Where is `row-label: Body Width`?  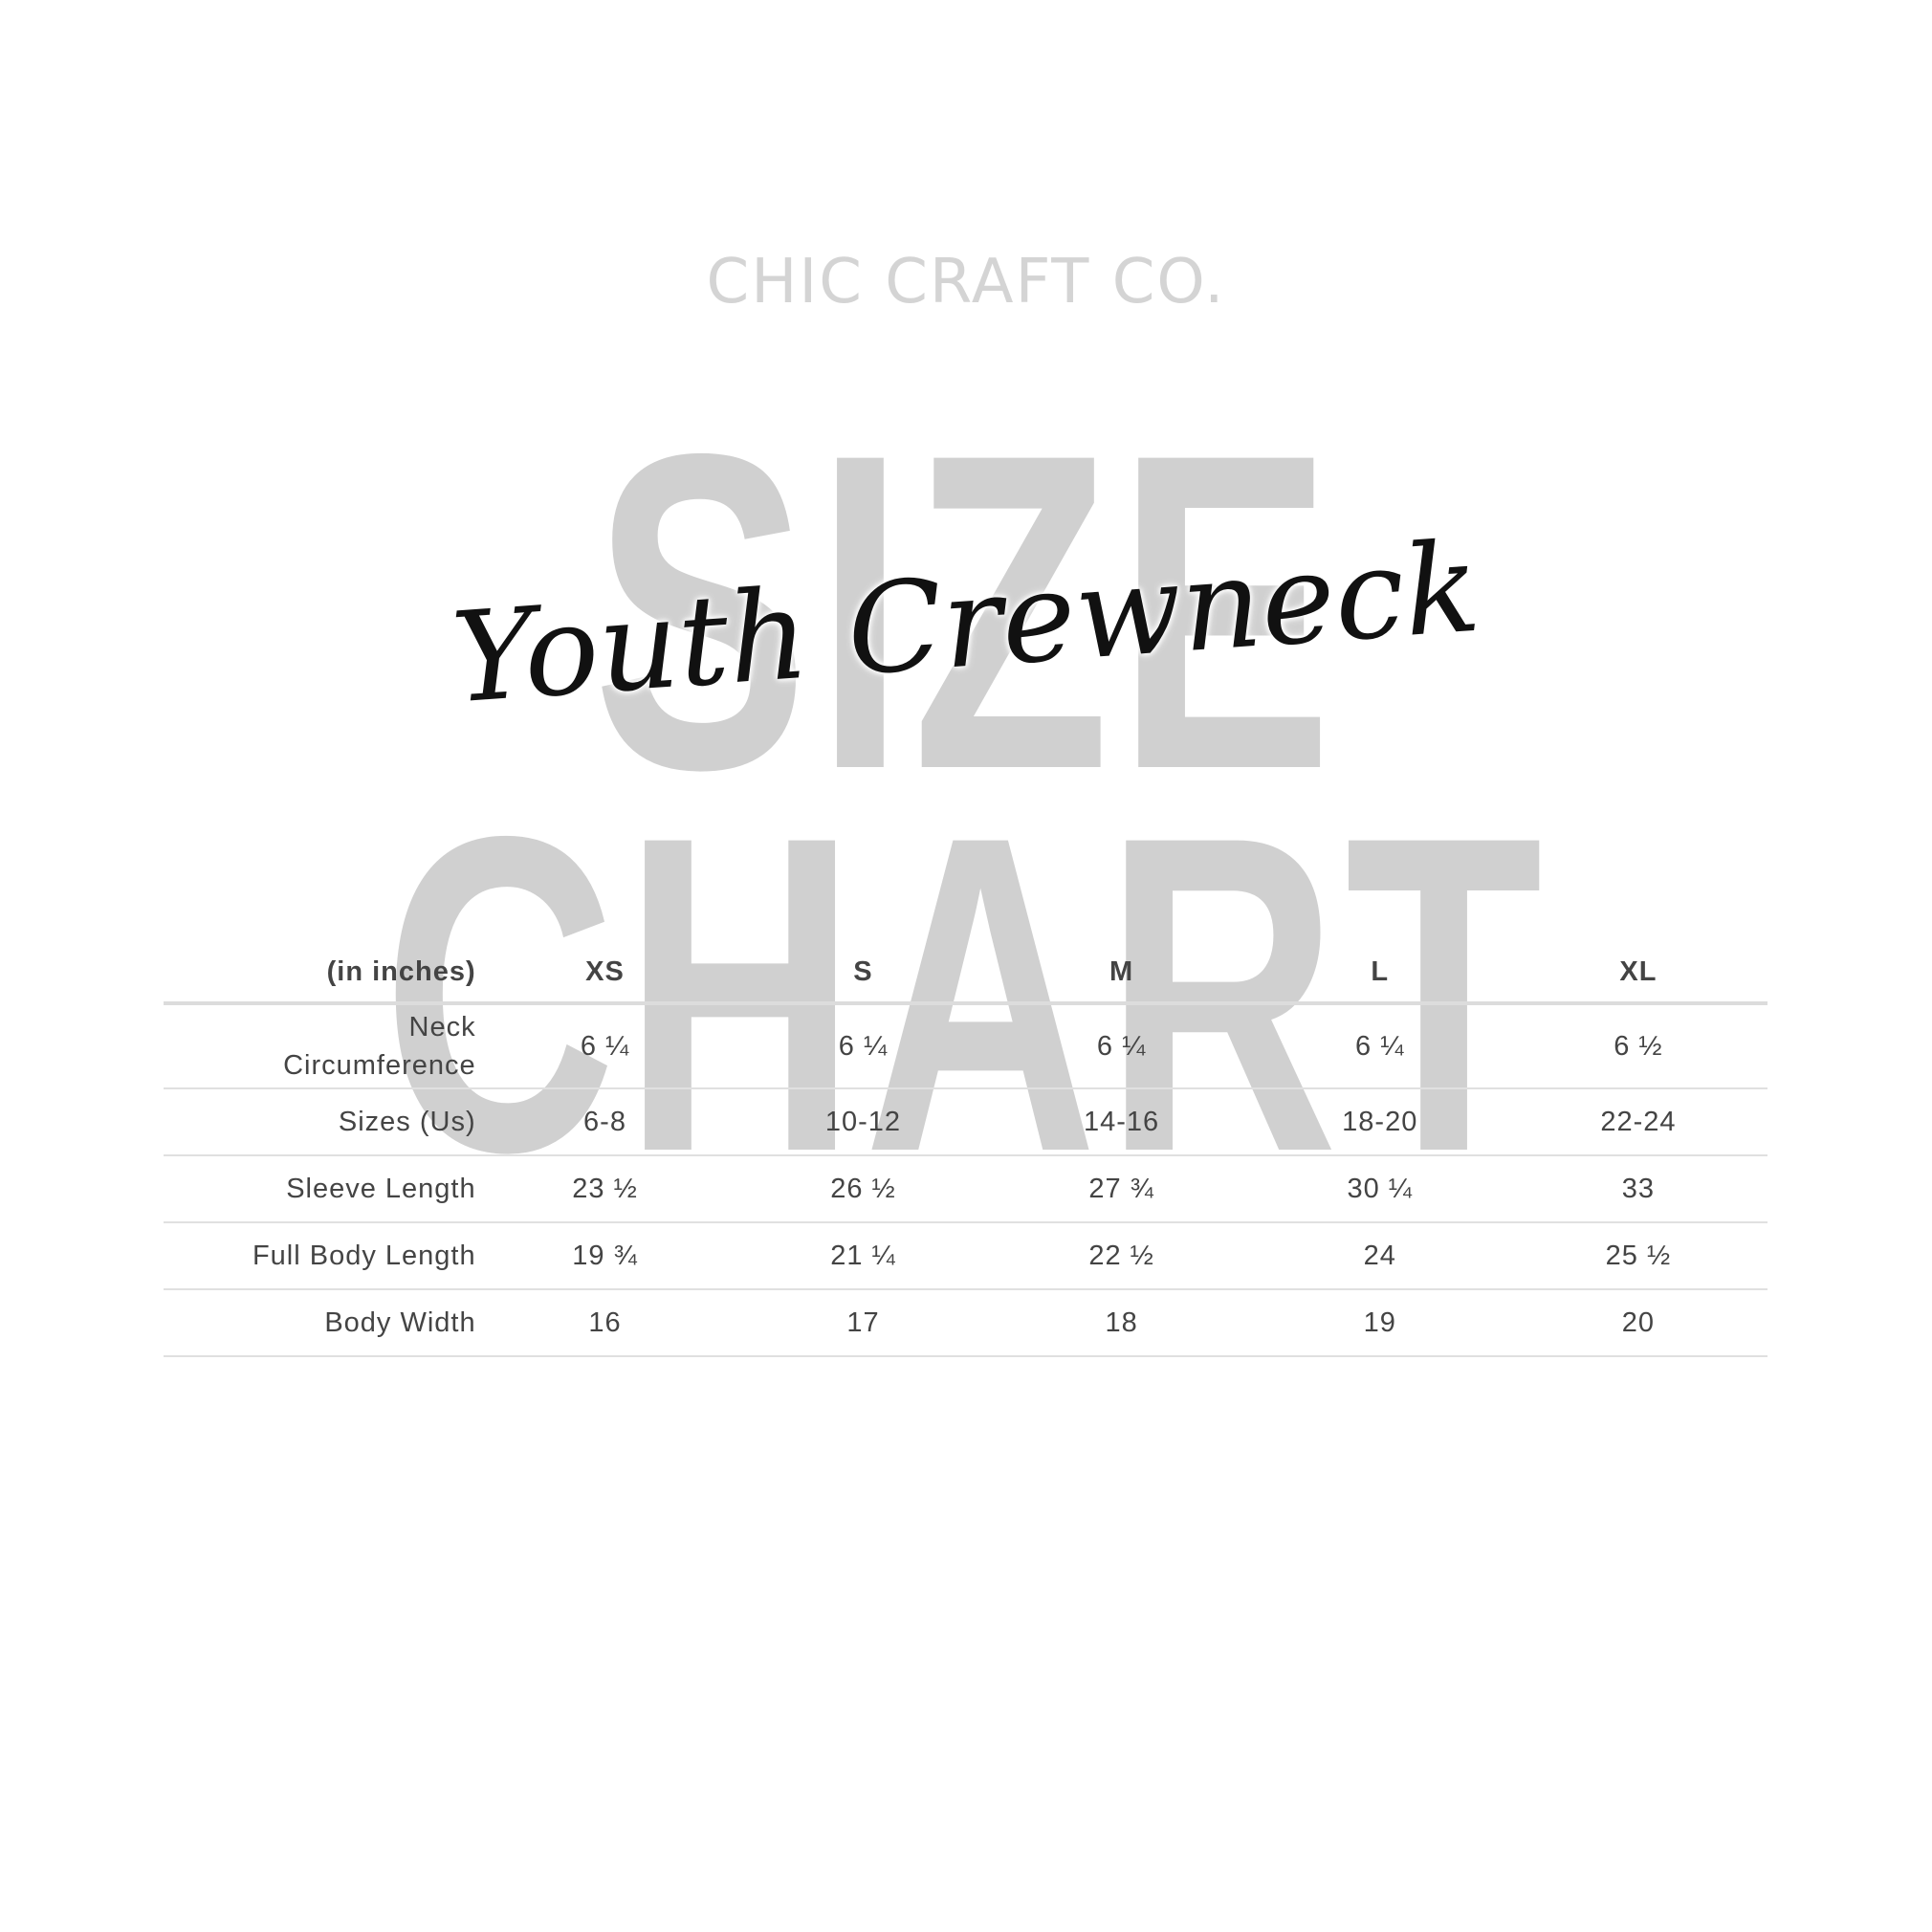
row-label: Body Width is located at coordinates (320, 1323).